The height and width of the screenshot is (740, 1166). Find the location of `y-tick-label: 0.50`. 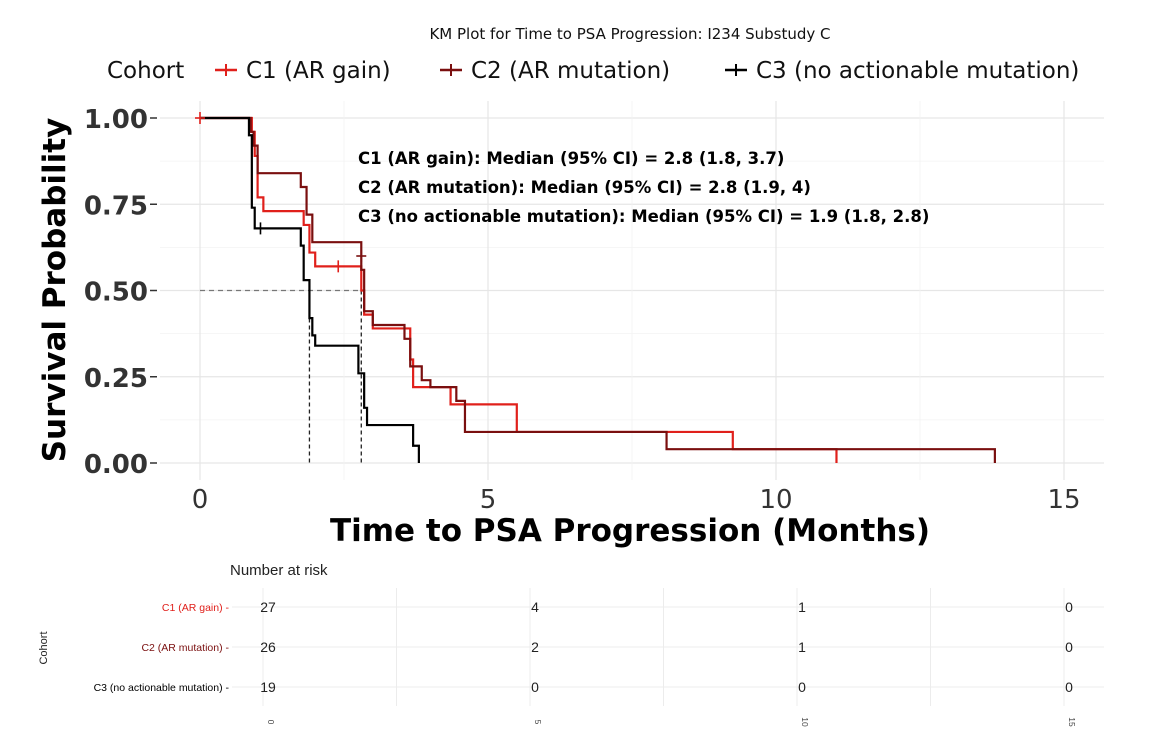

y-tick-label: 0.50 is located at coordinates (116, 293).